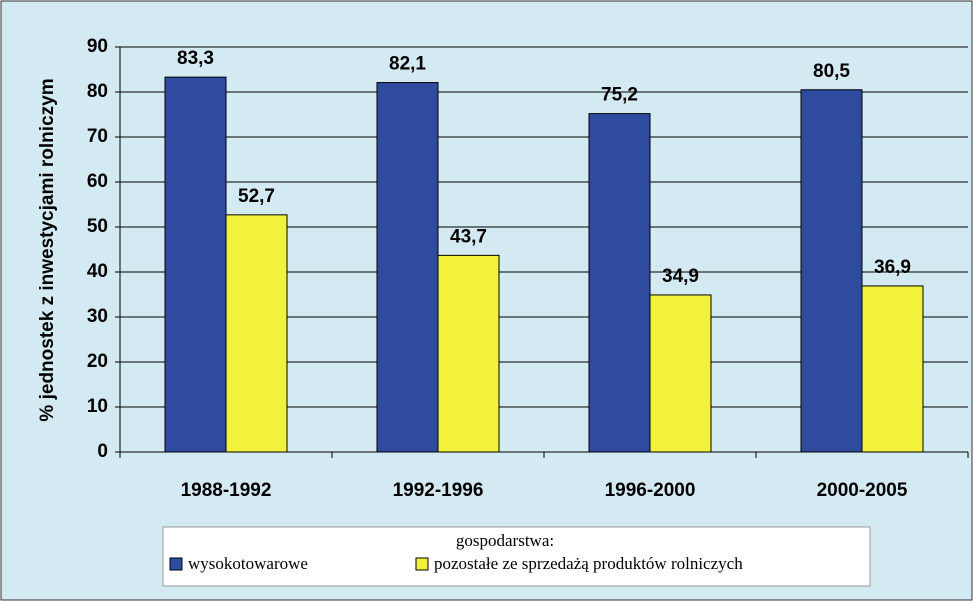 This screenshot has width=973, height=601. I want to click on y-tick-label: 80, so click(97, 91).